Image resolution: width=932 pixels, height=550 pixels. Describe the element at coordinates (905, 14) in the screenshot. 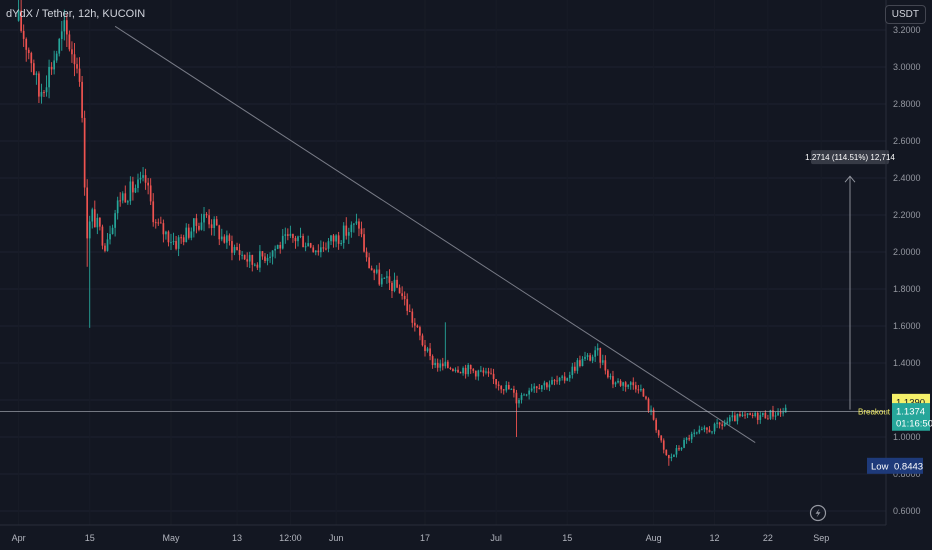

I see `currency-button: USDT` at that location.